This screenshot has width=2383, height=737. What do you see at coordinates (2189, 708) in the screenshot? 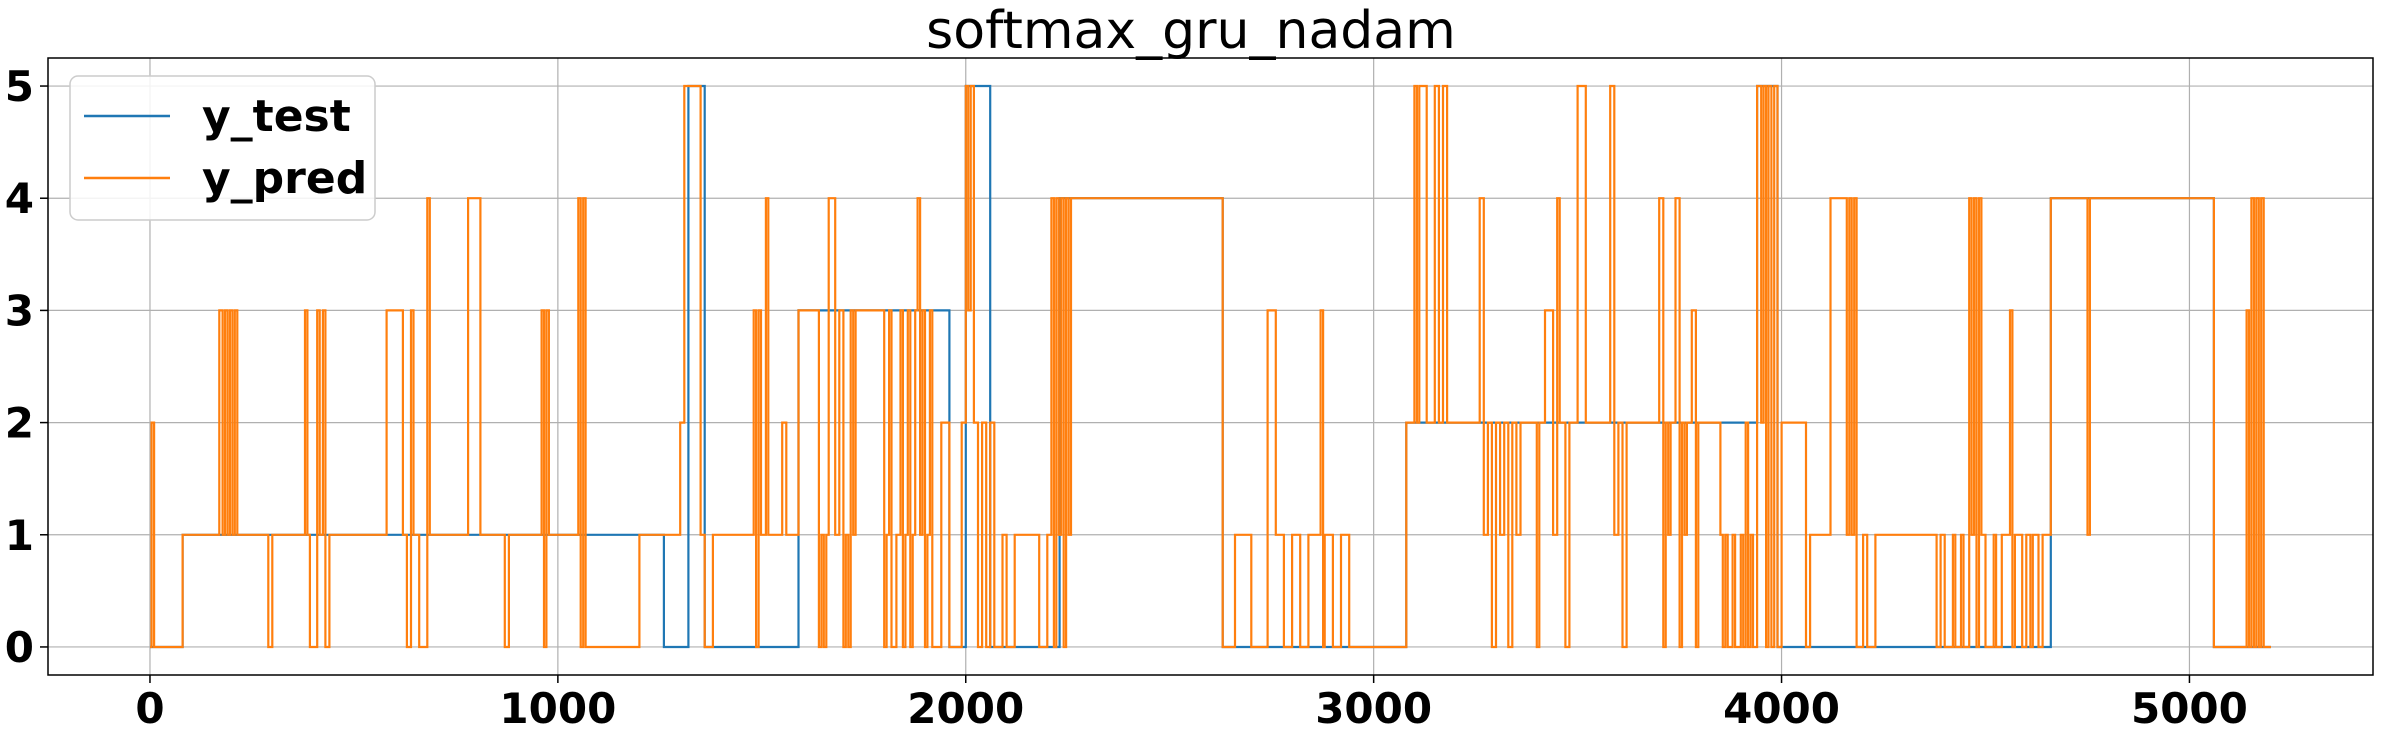
I see `x-tick-label: 5000` at bounding box center [2189, 708].